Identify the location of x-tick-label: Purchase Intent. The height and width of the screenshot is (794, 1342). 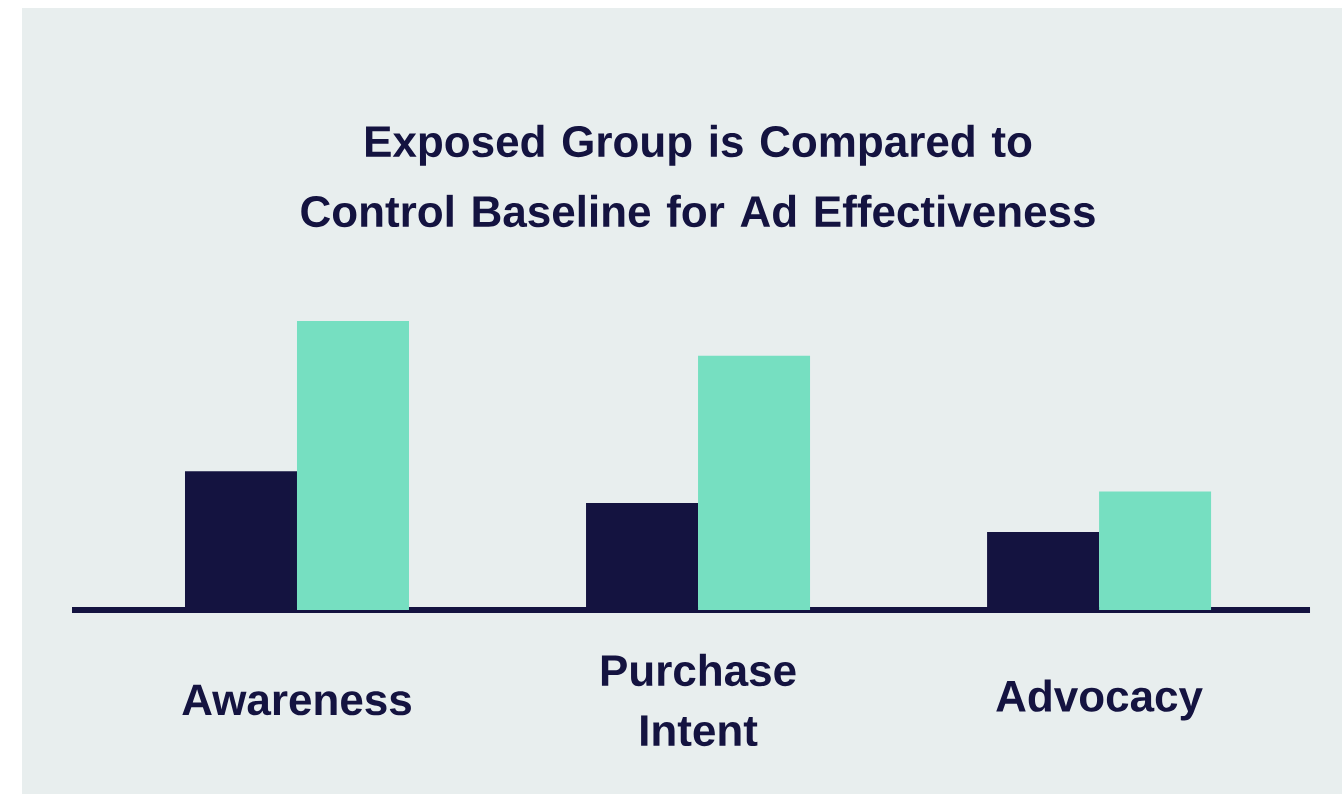
(698, 700).